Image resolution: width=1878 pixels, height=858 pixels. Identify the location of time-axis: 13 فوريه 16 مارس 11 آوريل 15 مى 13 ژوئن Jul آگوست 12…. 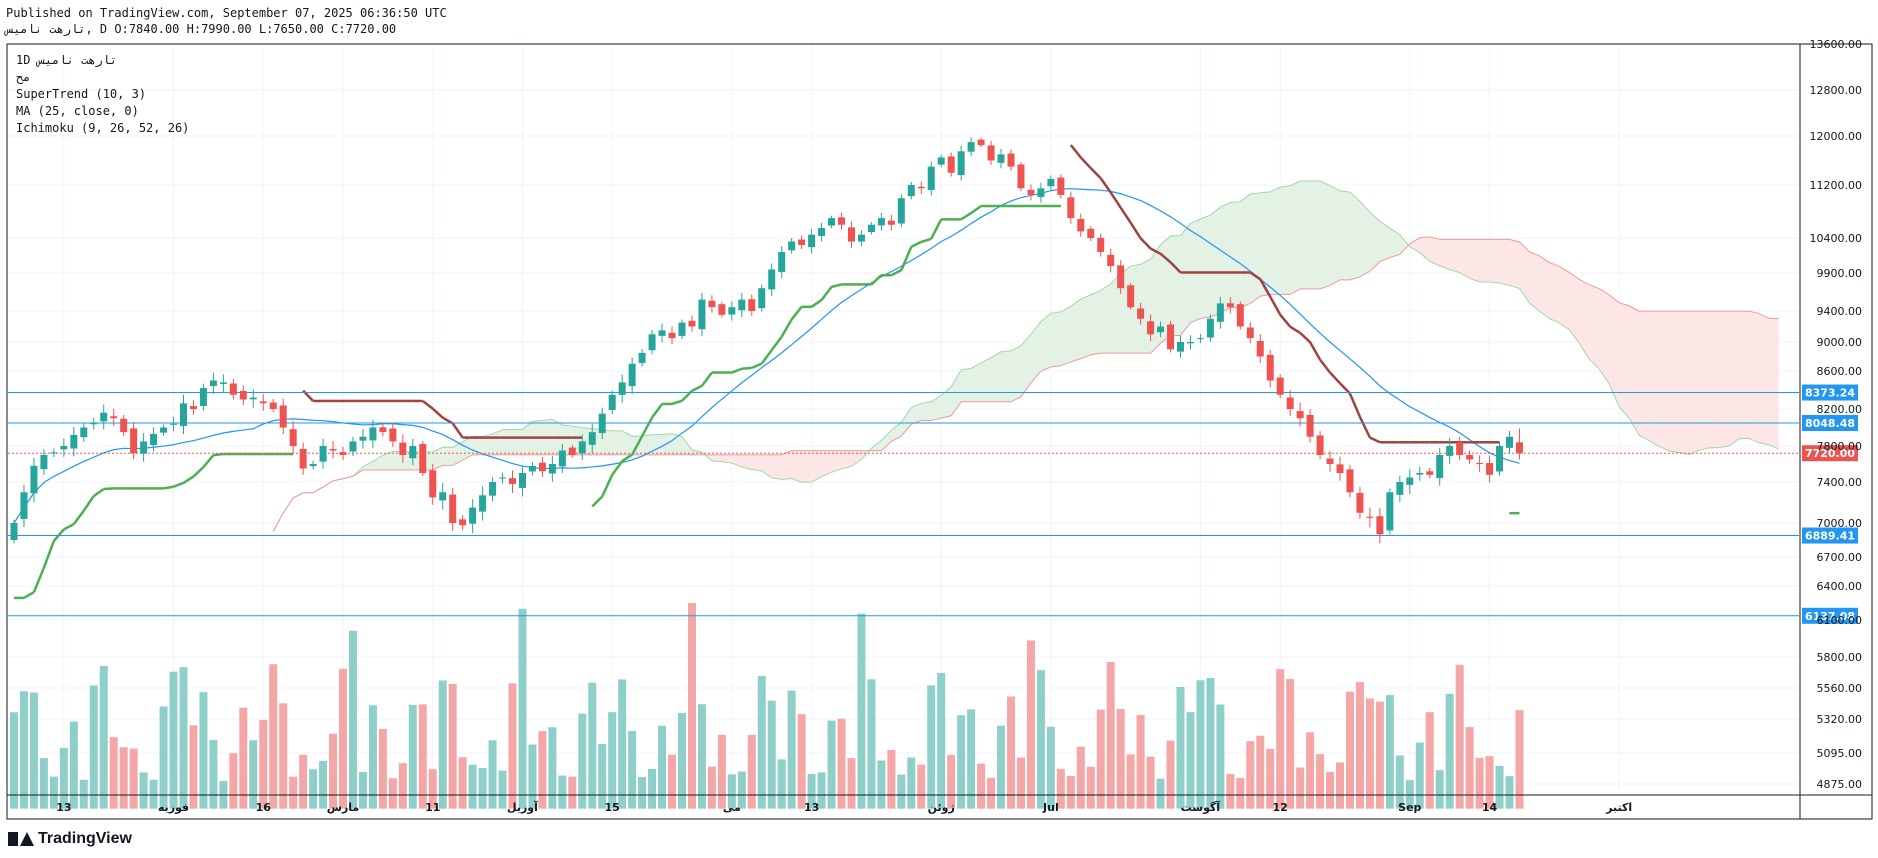
(844, 807).